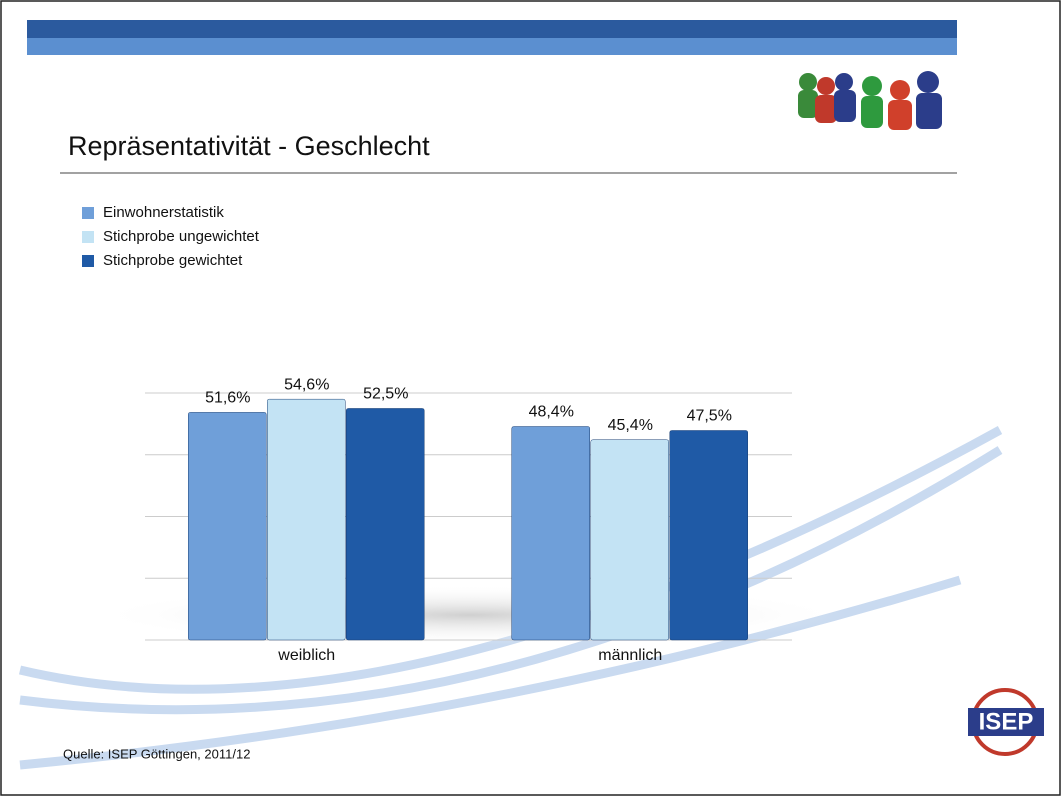 The height and width of the screenshot is (801, 1061). I want to click on value-label: 54,6%, so click(306, 384).